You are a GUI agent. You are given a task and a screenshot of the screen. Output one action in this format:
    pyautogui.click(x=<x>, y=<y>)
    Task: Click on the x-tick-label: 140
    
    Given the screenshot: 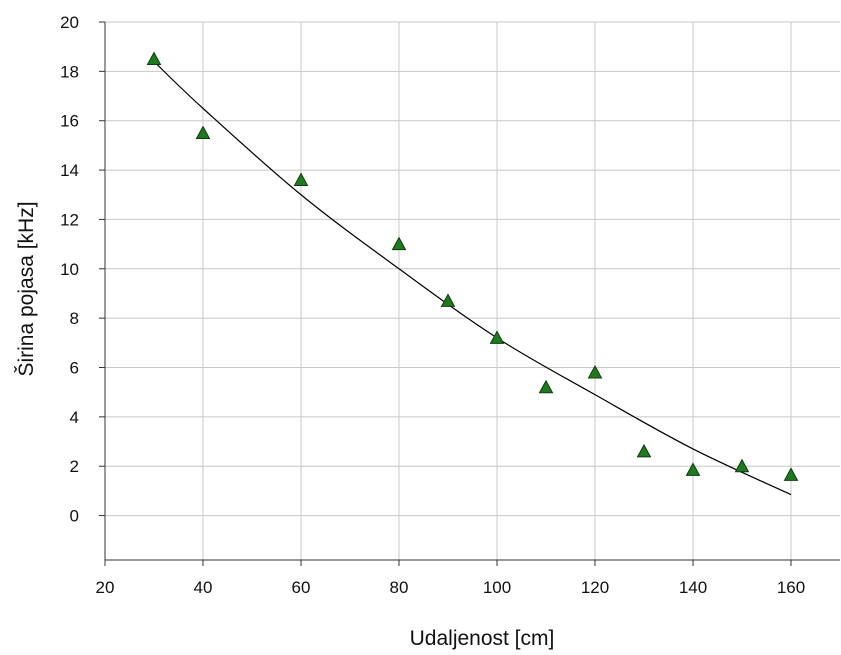 What is the action you would take?
    pyautogui.click(x=693, y=587)
    